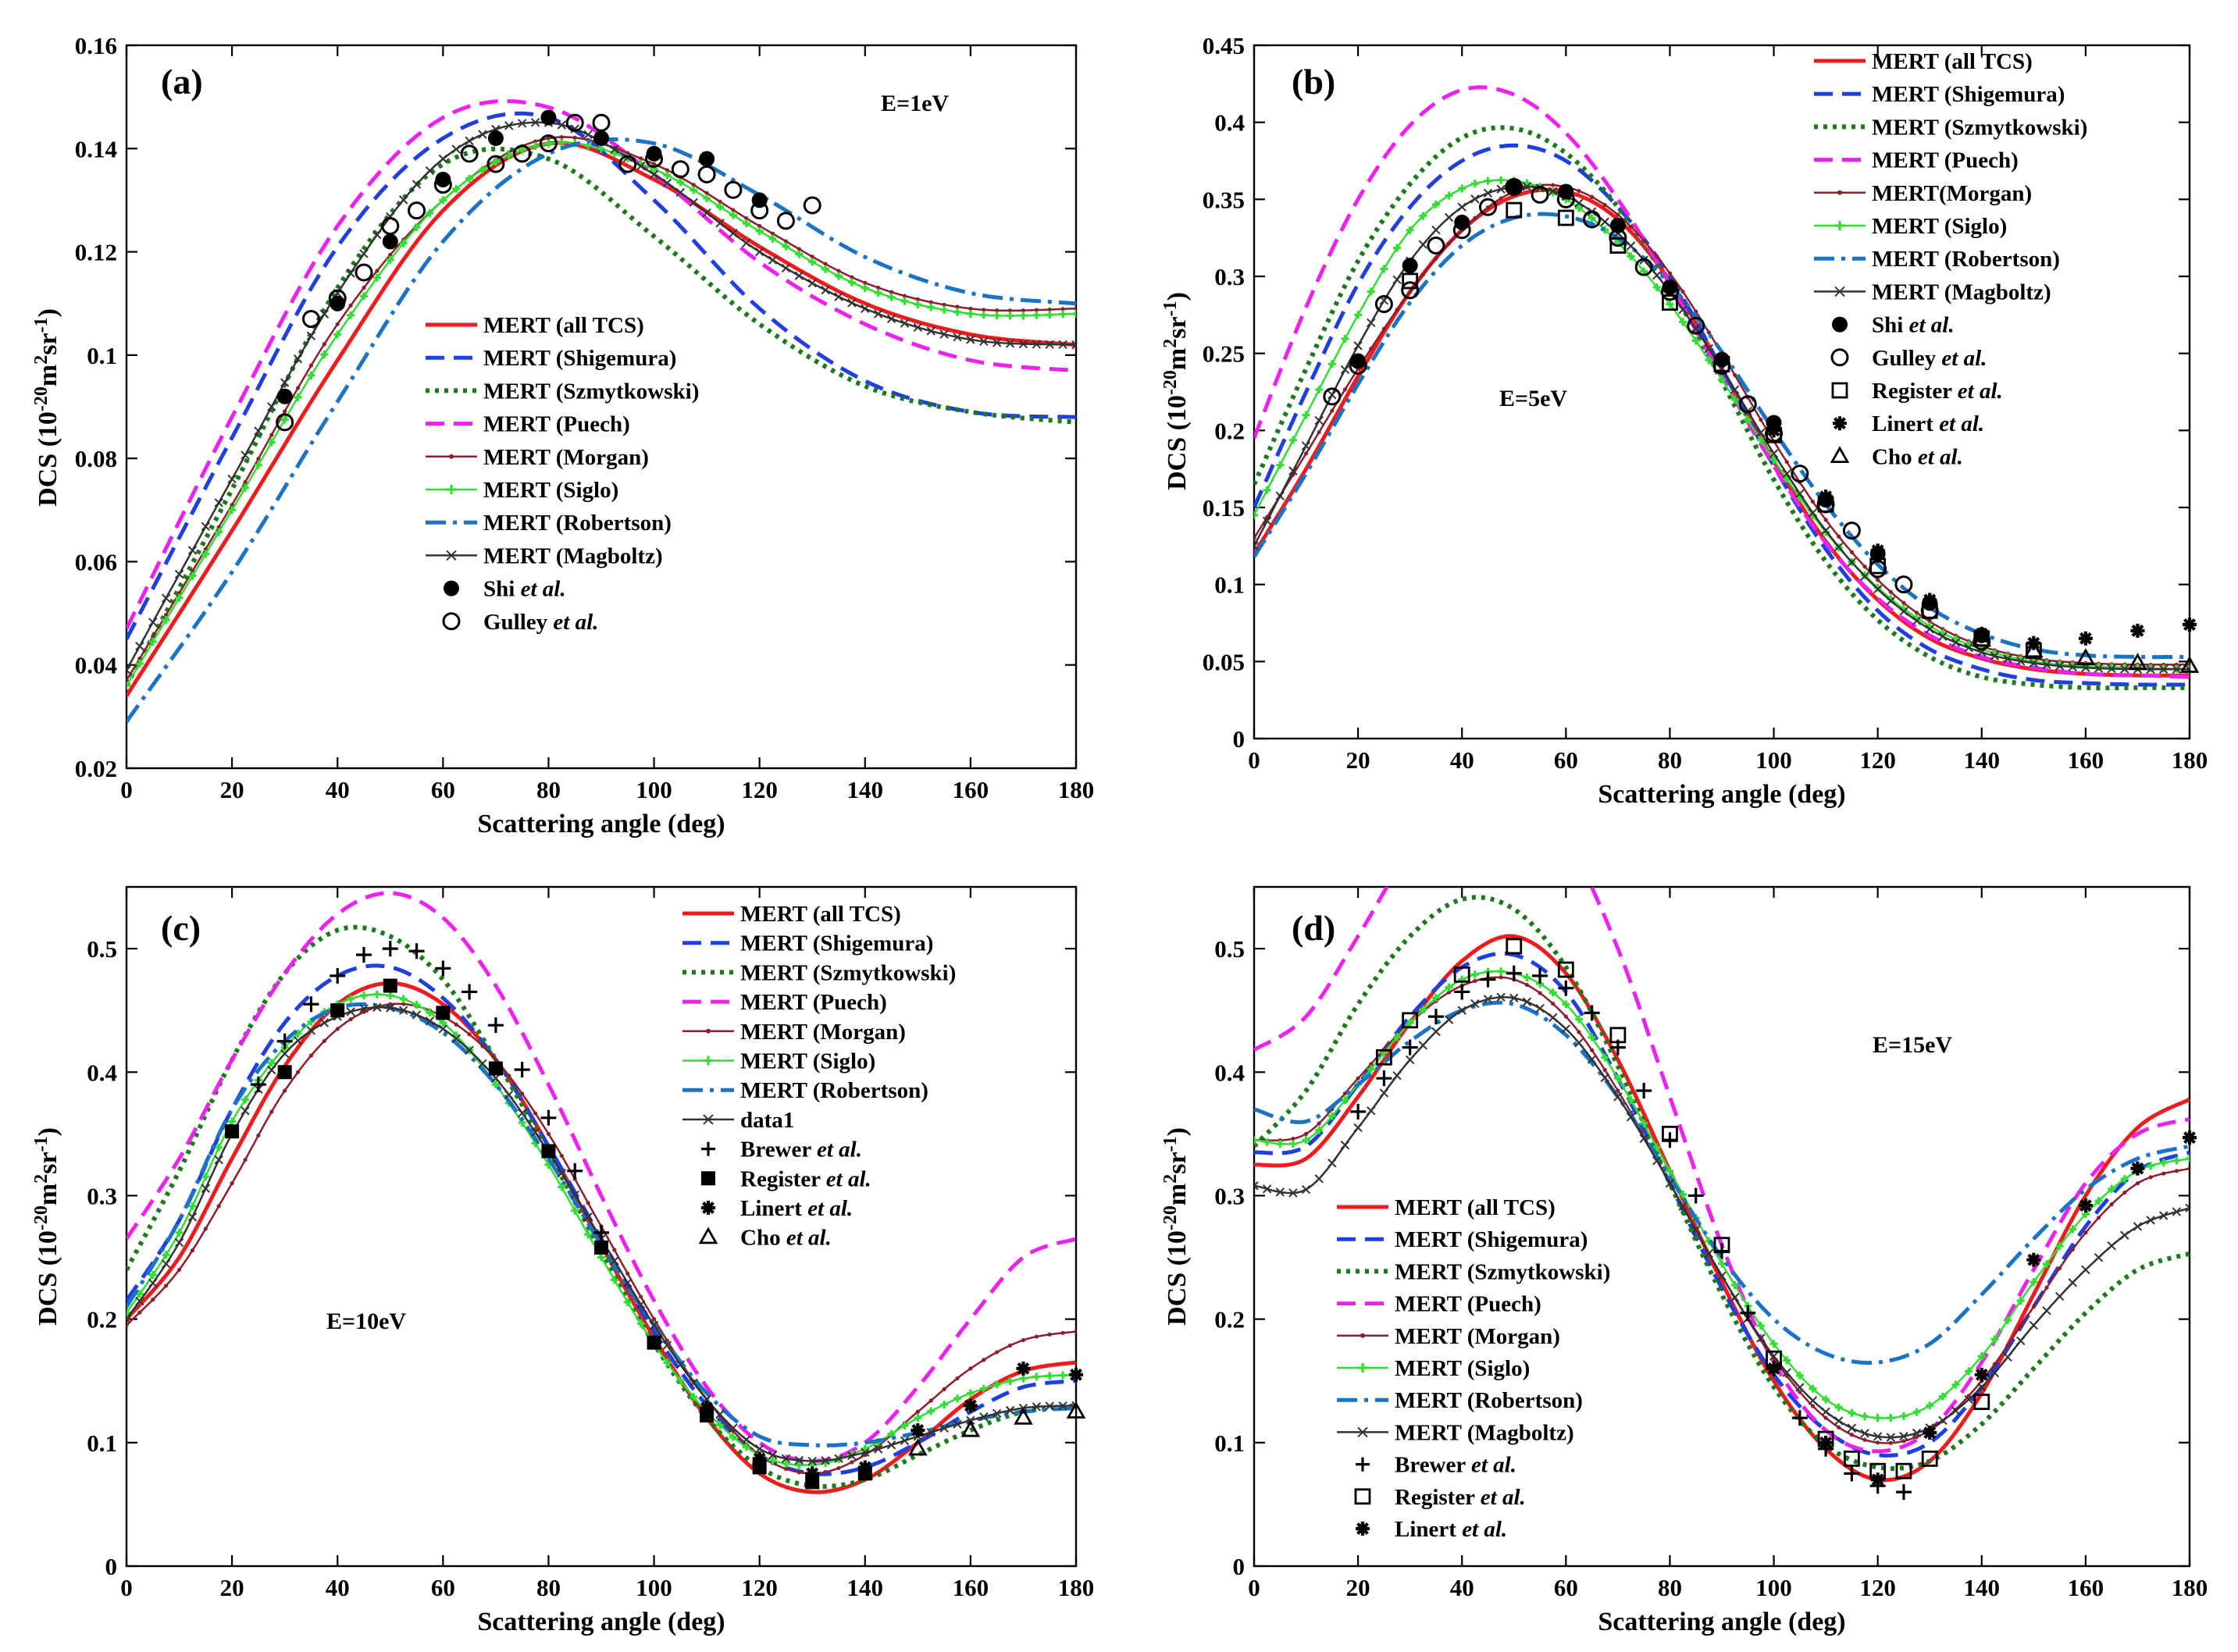 This screenshot has width=2238, height=1652. What do you see at coordinates (1229, 123) in the screenshot?
I see `y-tick-label: 0.4` at bounding box center [1229, 123].